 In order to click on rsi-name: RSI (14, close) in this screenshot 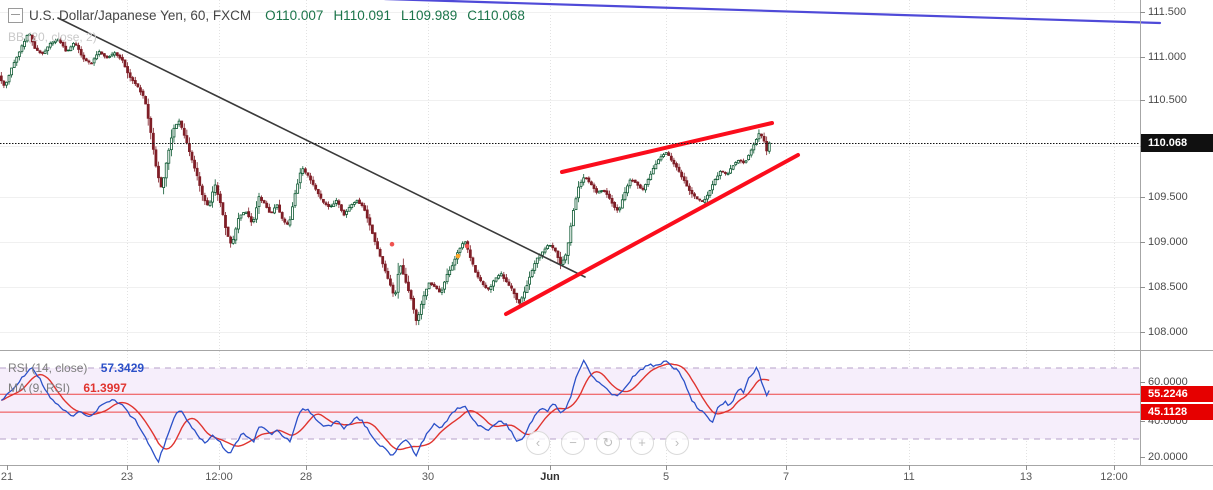, I will do `click(48, 368)`.